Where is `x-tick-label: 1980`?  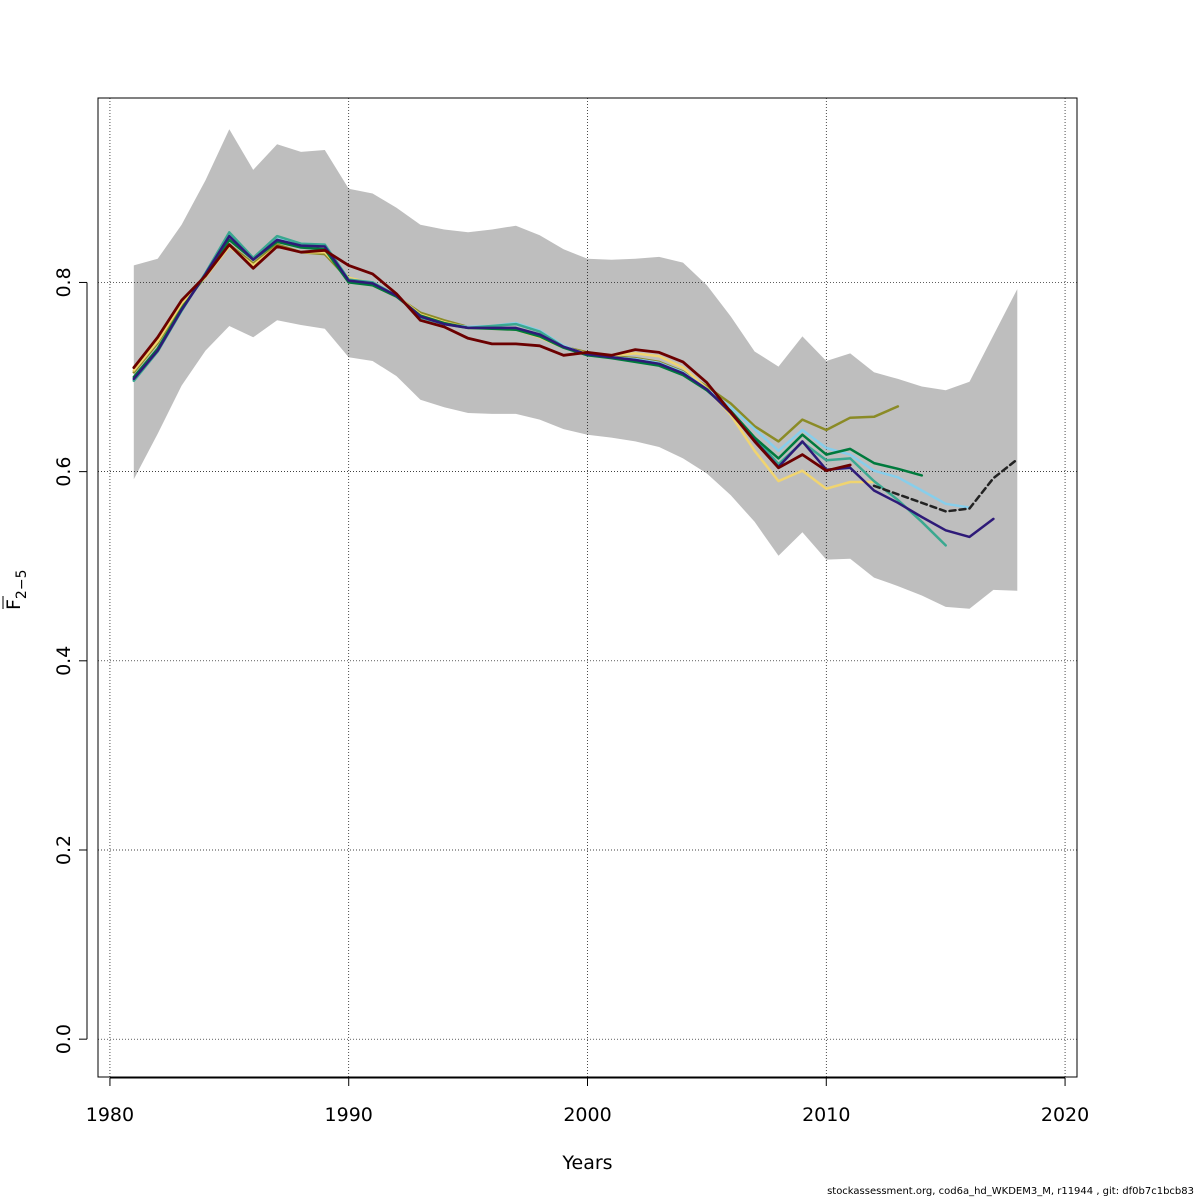 x-tick-label: 1980 is located at coordinates (110, 1115).